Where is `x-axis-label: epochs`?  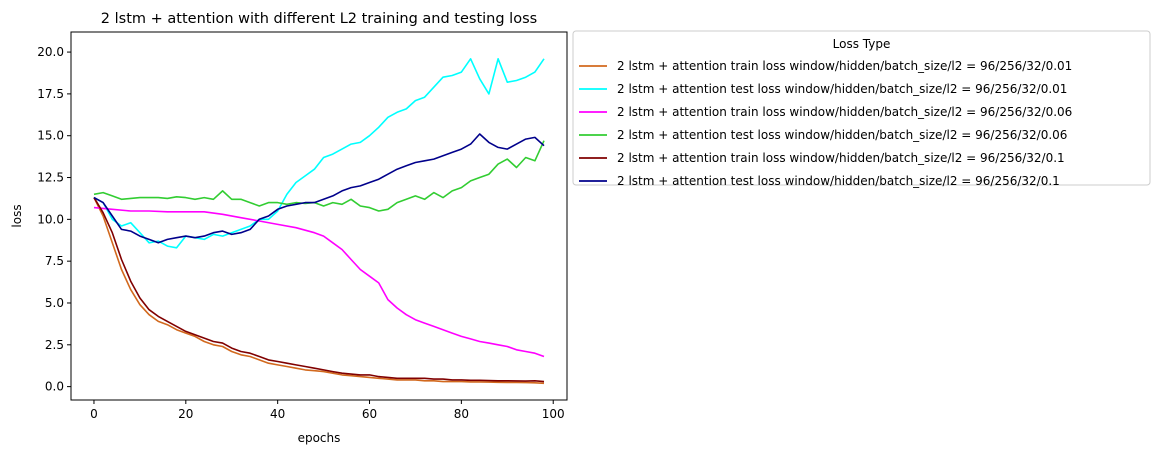
x-axis-label: epochs is located at coordinates (319, 438).